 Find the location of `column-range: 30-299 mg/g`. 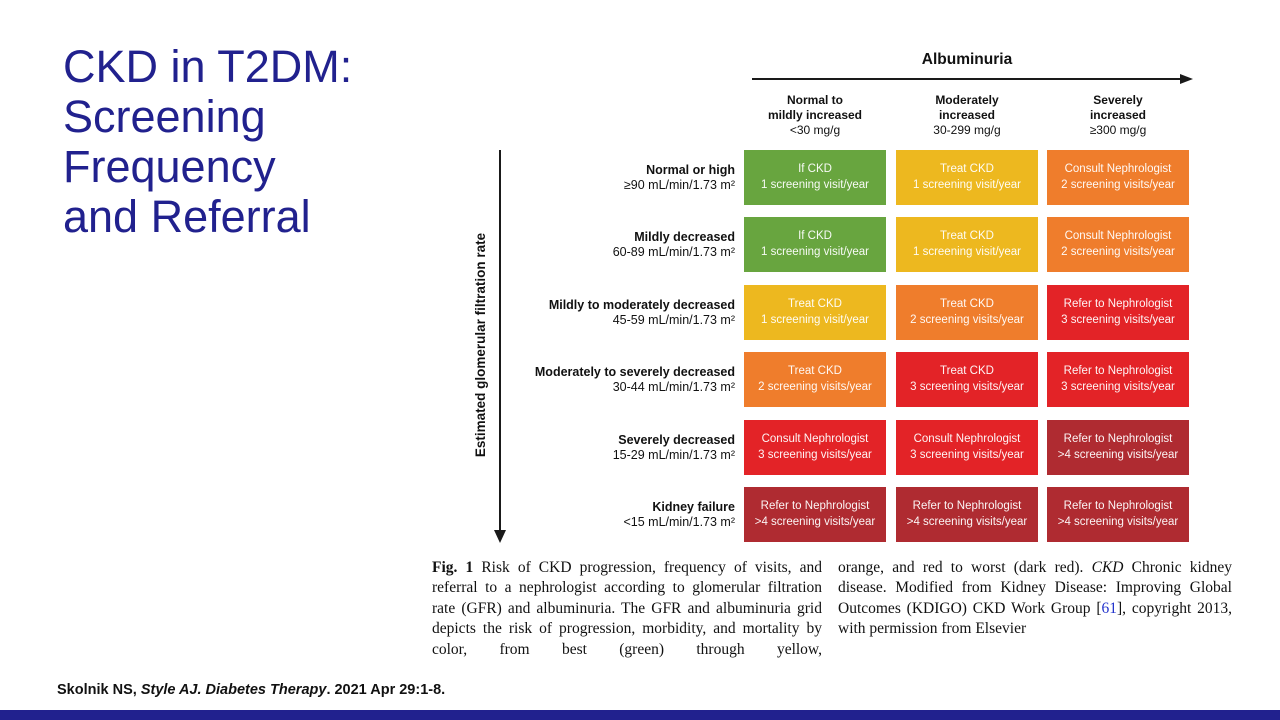

column-range: 30-299 mg/g is located at coordinates (967, 130).